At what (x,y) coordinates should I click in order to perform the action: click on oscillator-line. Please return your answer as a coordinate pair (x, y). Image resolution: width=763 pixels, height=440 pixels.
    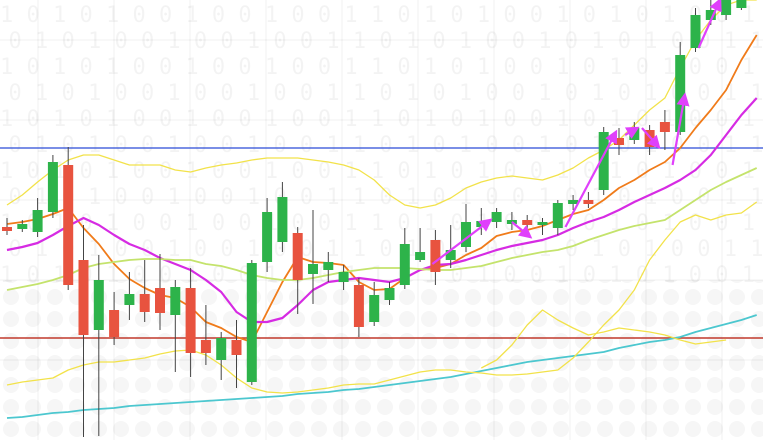
    Looking at the image, I should click on (603, 339).